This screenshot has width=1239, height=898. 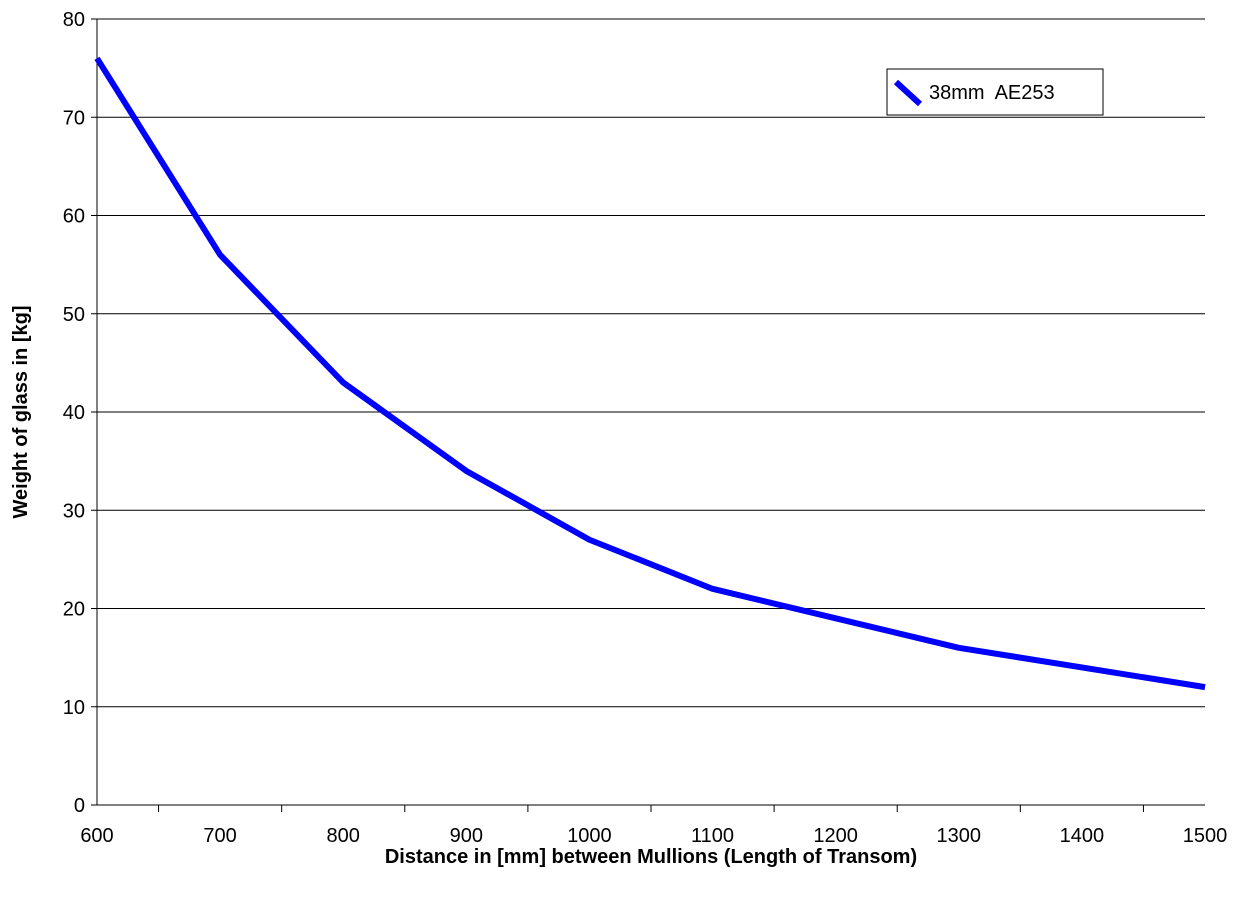 What do you see at coordinates (589, 836) in the screenshot?
I see `x-tick-label-1000: 1000` at bounding box center [589, 836].